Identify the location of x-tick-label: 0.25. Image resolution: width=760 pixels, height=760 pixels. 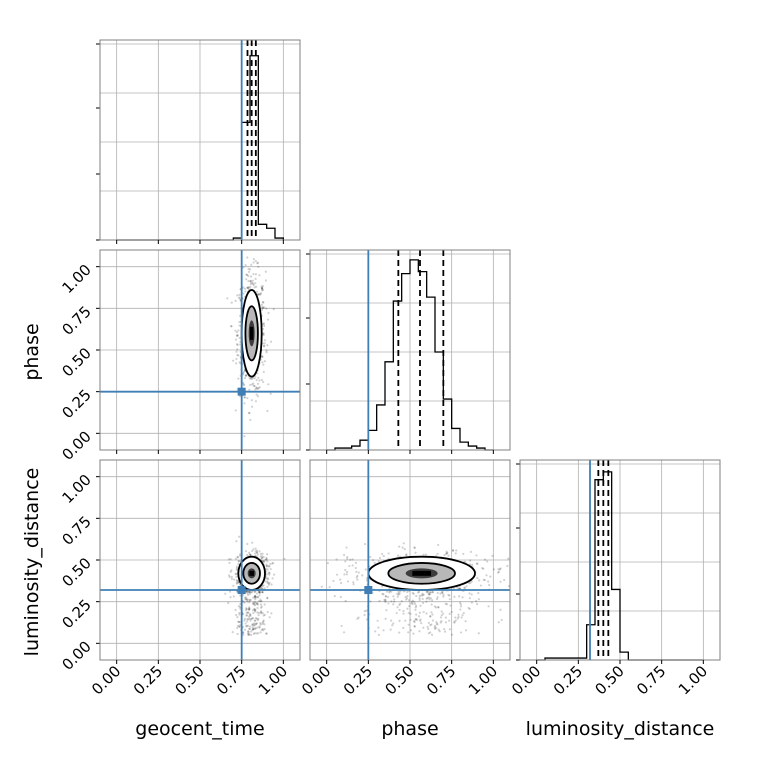
(148, 680).